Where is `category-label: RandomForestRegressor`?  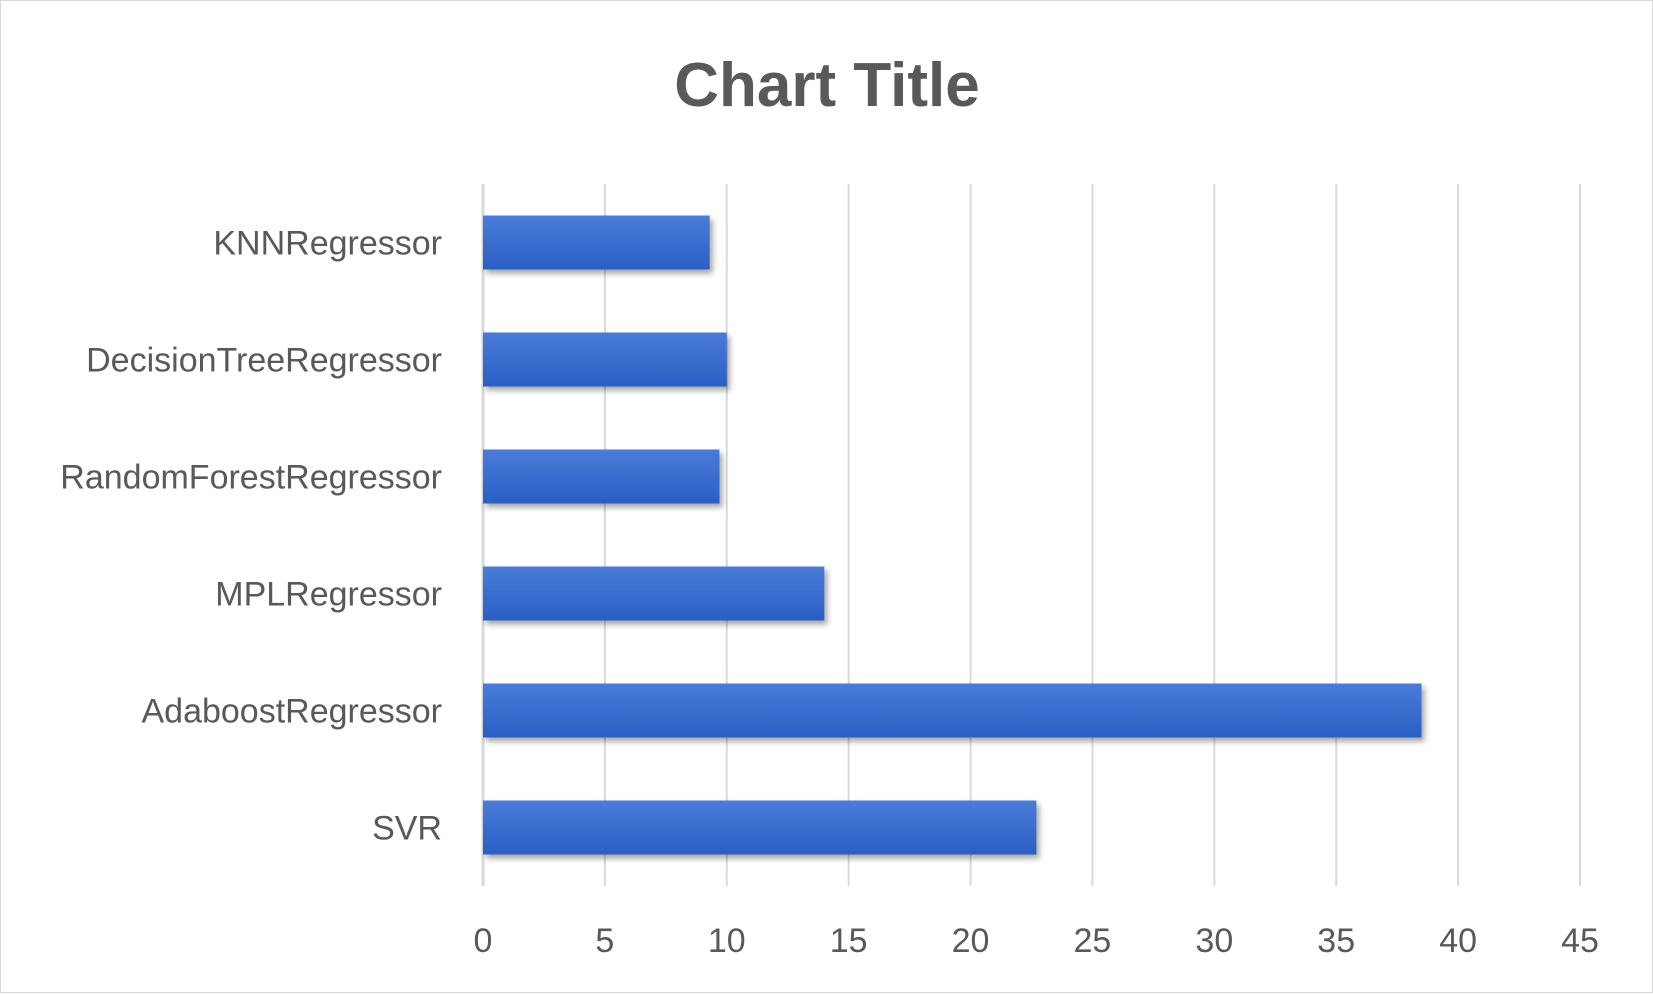
category-label: RandomForestRegressor is located at coordinates (251, 478).